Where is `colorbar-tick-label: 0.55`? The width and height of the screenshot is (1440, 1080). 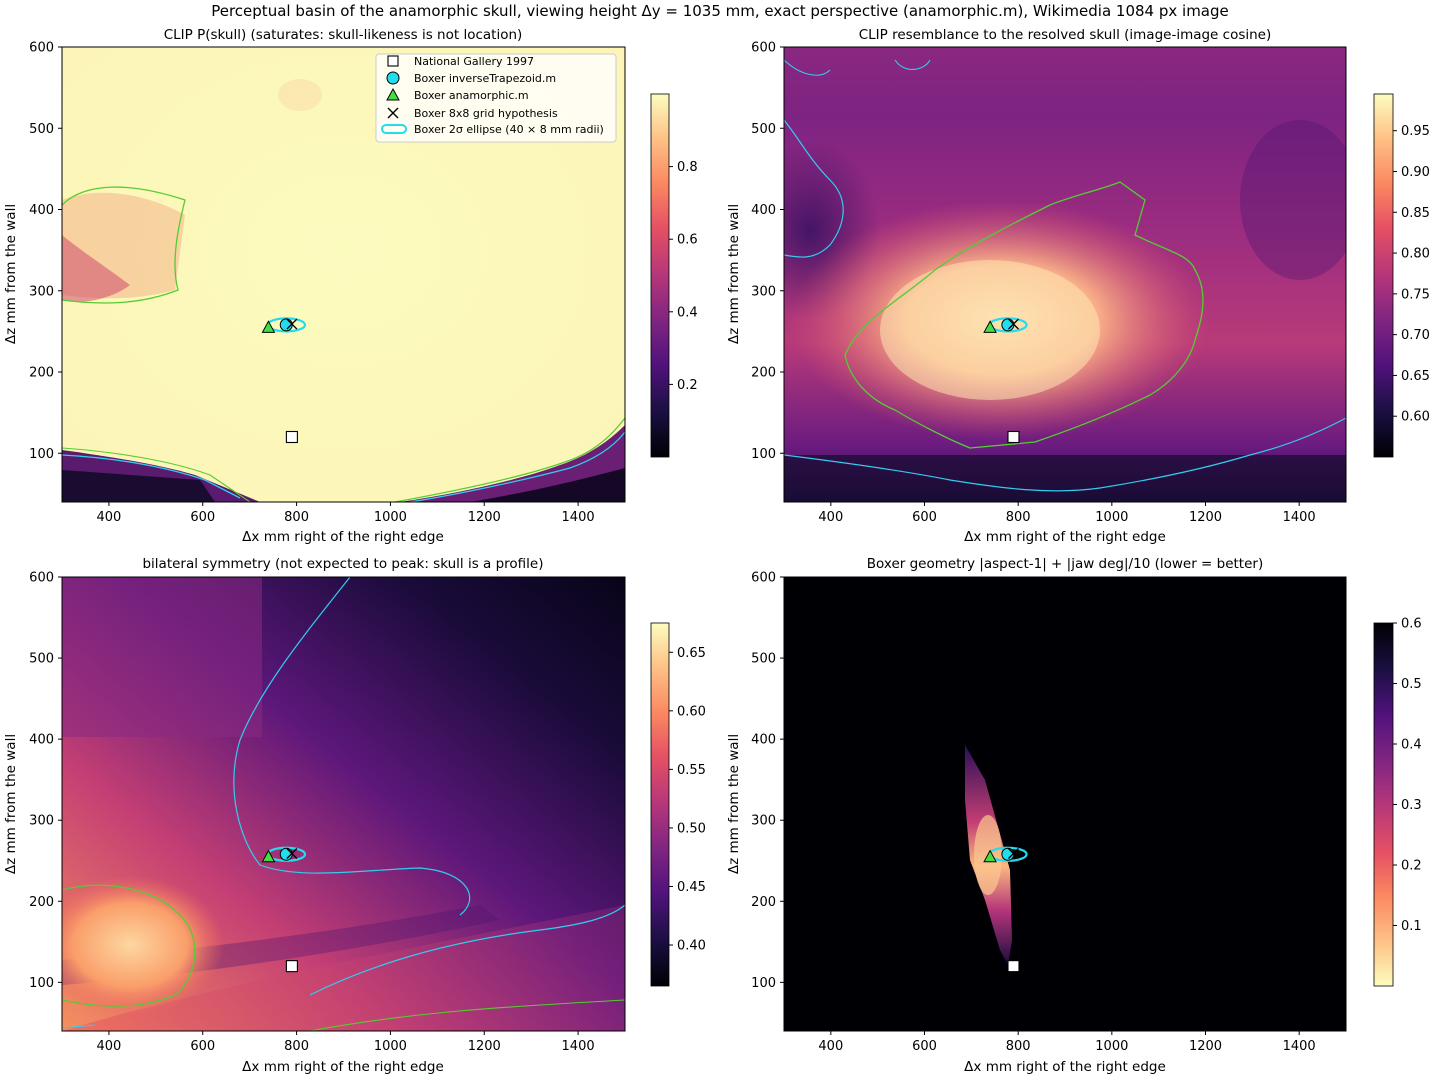 colorbar-tick-label: 0.55 is located at coordinates (691, 770).